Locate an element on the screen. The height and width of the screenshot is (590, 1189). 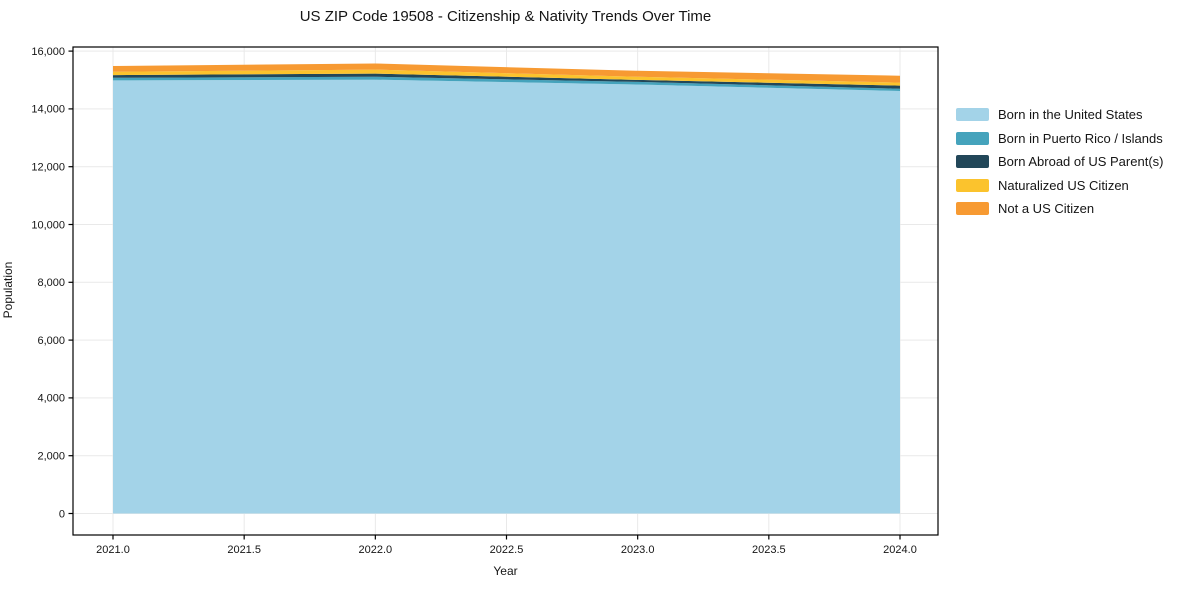
y-tick-label: 4,000 is located at coordinates (51, 399).